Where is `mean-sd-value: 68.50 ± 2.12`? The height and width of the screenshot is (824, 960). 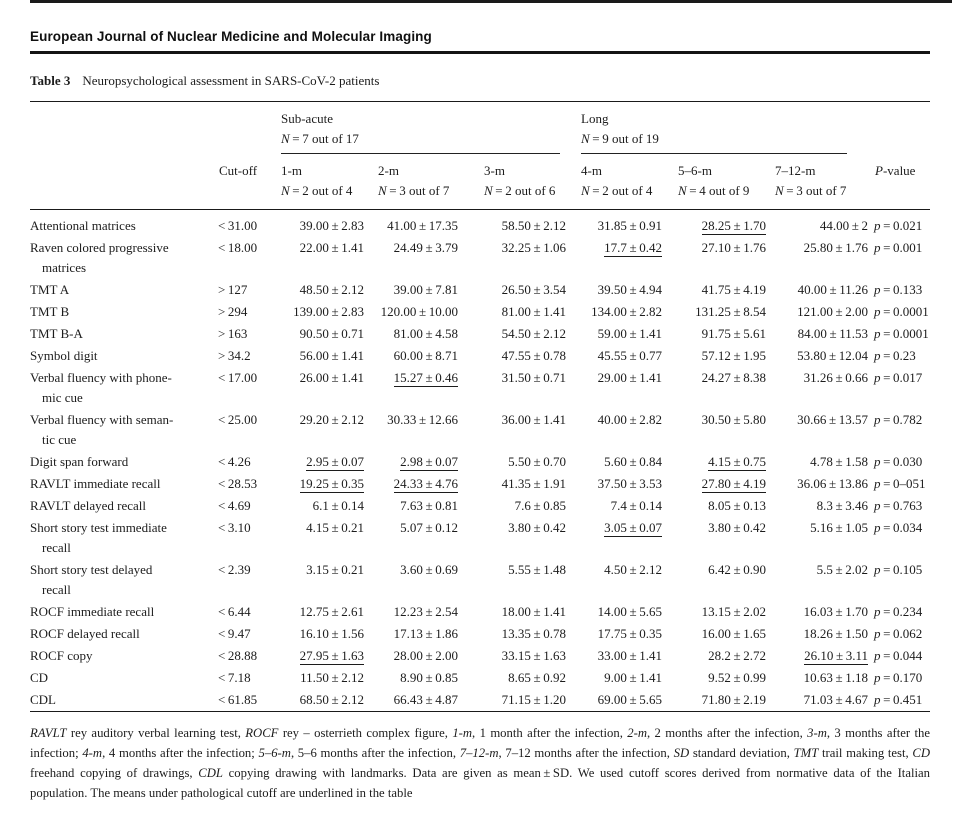
mean-sd-value: 68.50 ± 2.12 is located at coordinates (331, 699).